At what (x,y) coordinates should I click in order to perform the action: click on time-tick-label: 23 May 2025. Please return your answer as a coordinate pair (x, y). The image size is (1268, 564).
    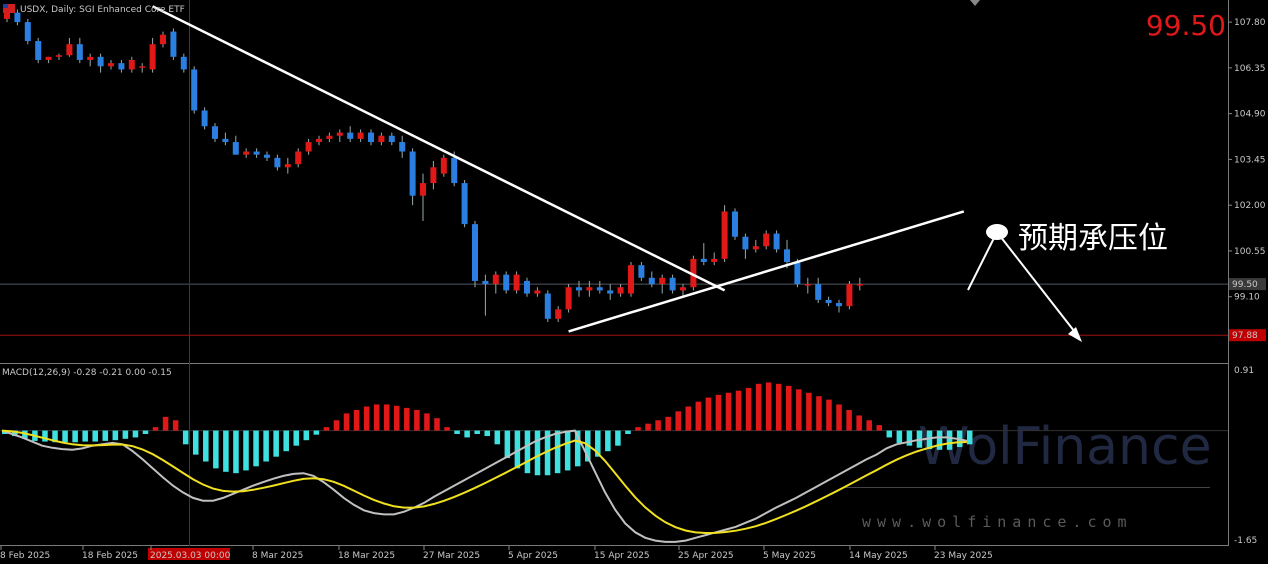
    Looking at the image, I should click on (963, 556).